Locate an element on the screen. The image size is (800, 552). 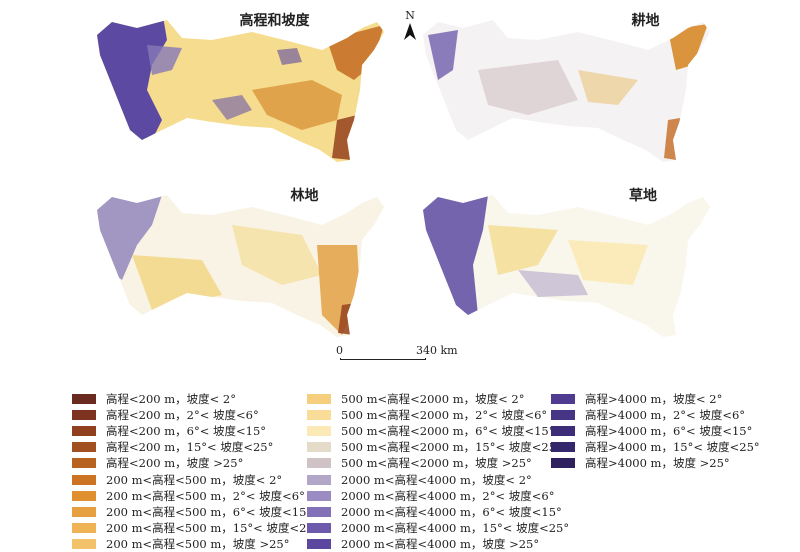
cropland-map is located at coordinates (566, 91).